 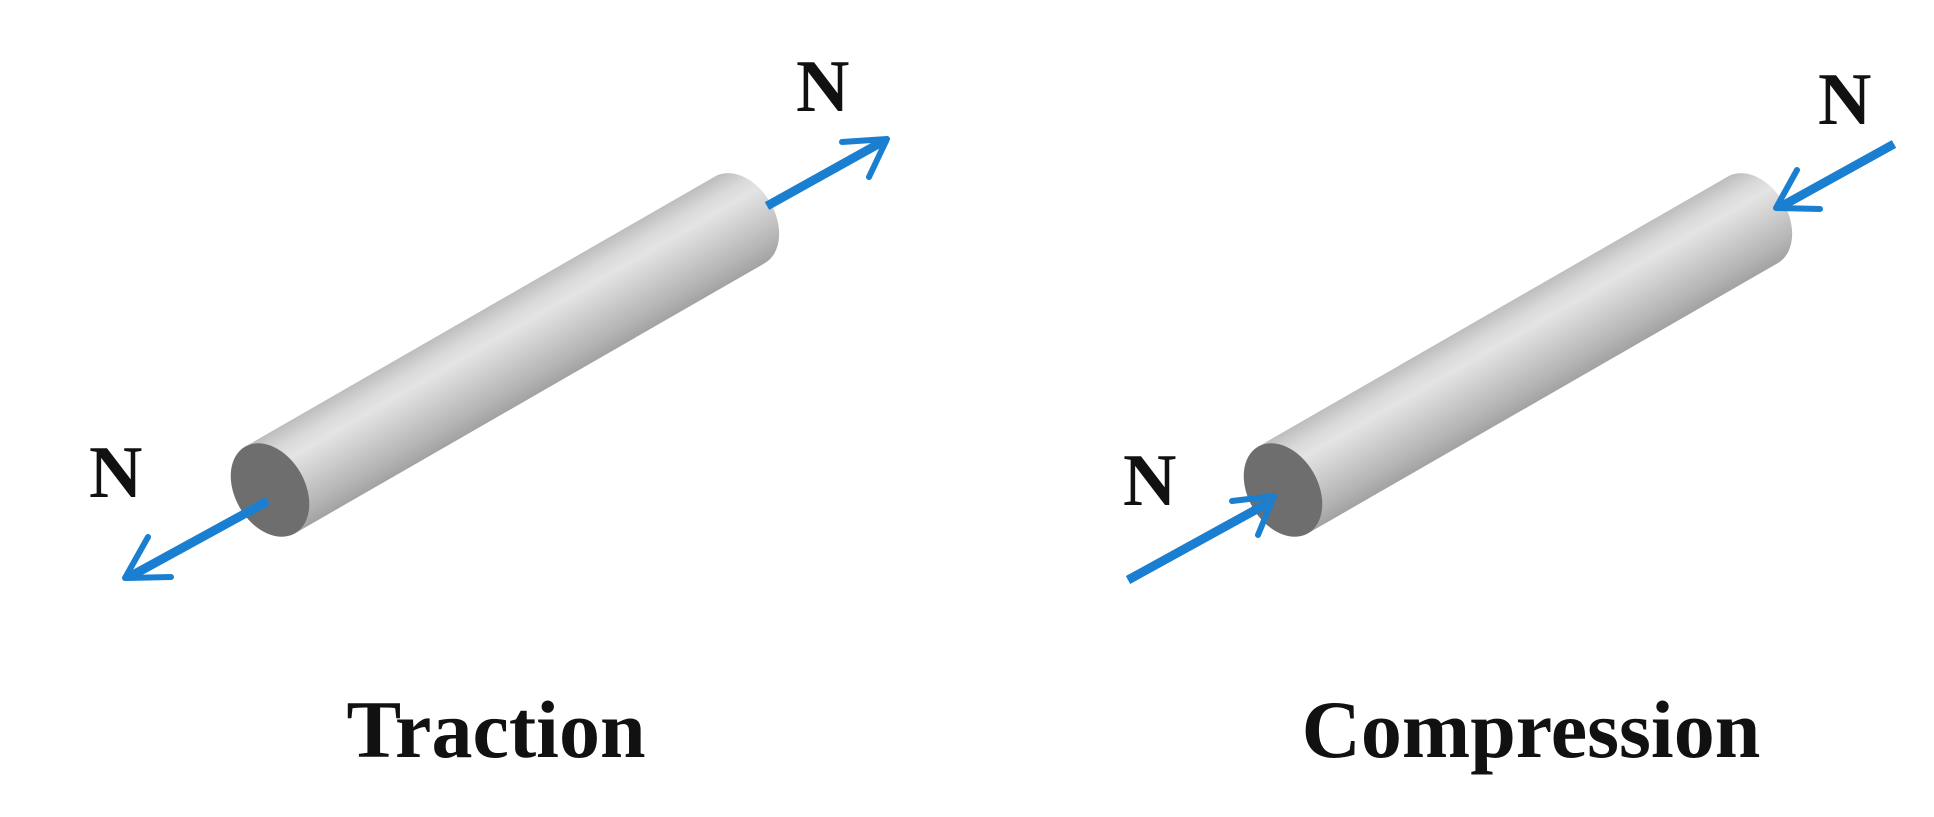 I want to click on compression-arrow-right-head, so click(x=1798, y=189).